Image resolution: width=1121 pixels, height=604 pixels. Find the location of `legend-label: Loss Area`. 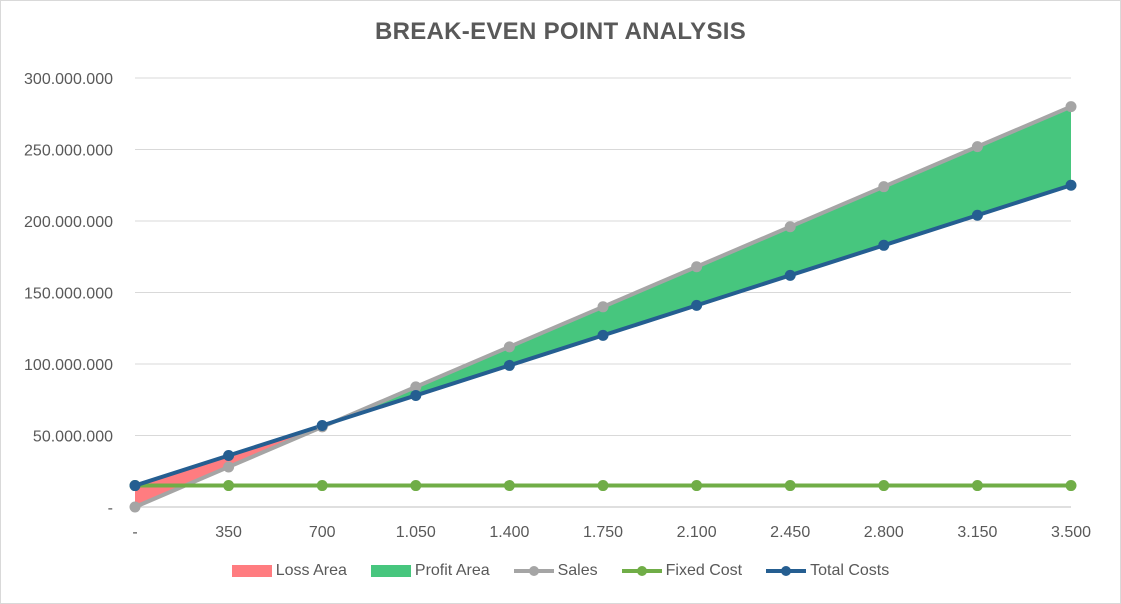

legend-label: Loss Area is located at coordinates (311, 570).